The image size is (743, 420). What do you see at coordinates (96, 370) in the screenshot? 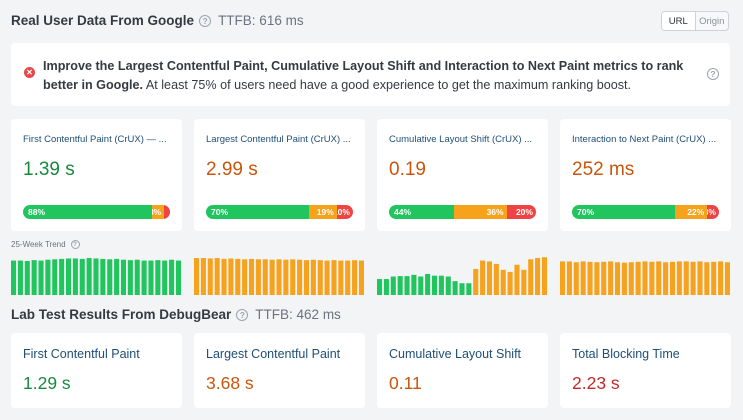
I see `lab-card-fcp: First Contentful Paint 1.29 s` at bounding box center [96, 370].